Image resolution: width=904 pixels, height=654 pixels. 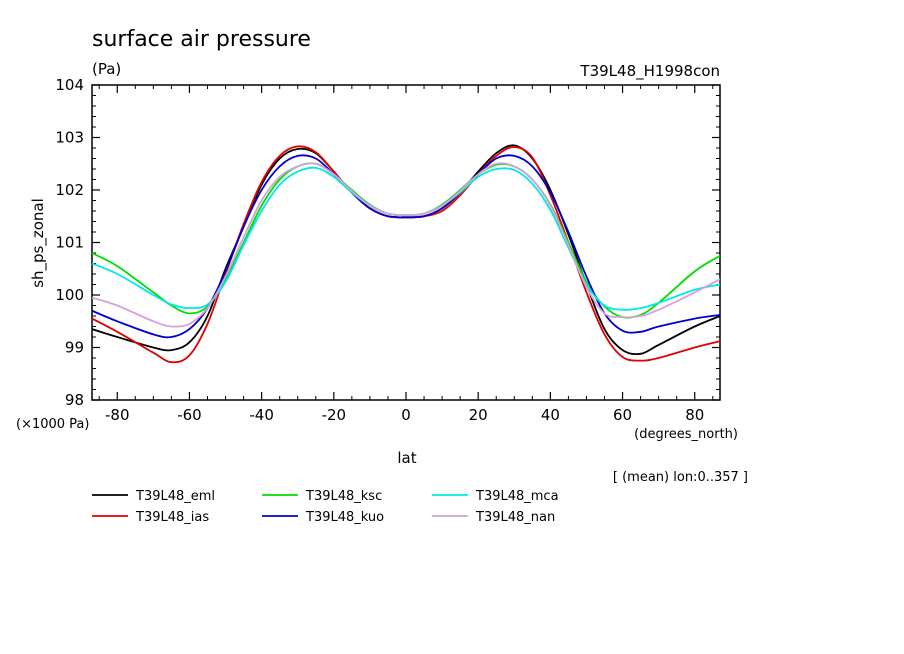 What do you see at coordinates (478, 415) in the screenshot?
I see `x-tick-label: 20` at bounding box center [478, 415].